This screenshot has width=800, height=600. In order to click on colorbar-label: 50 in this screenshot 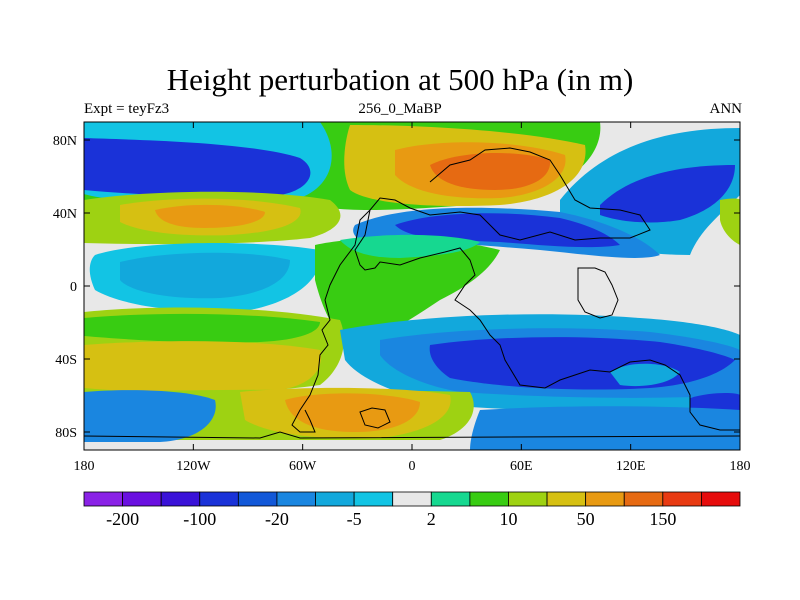, I will do `click(586, 519)`.